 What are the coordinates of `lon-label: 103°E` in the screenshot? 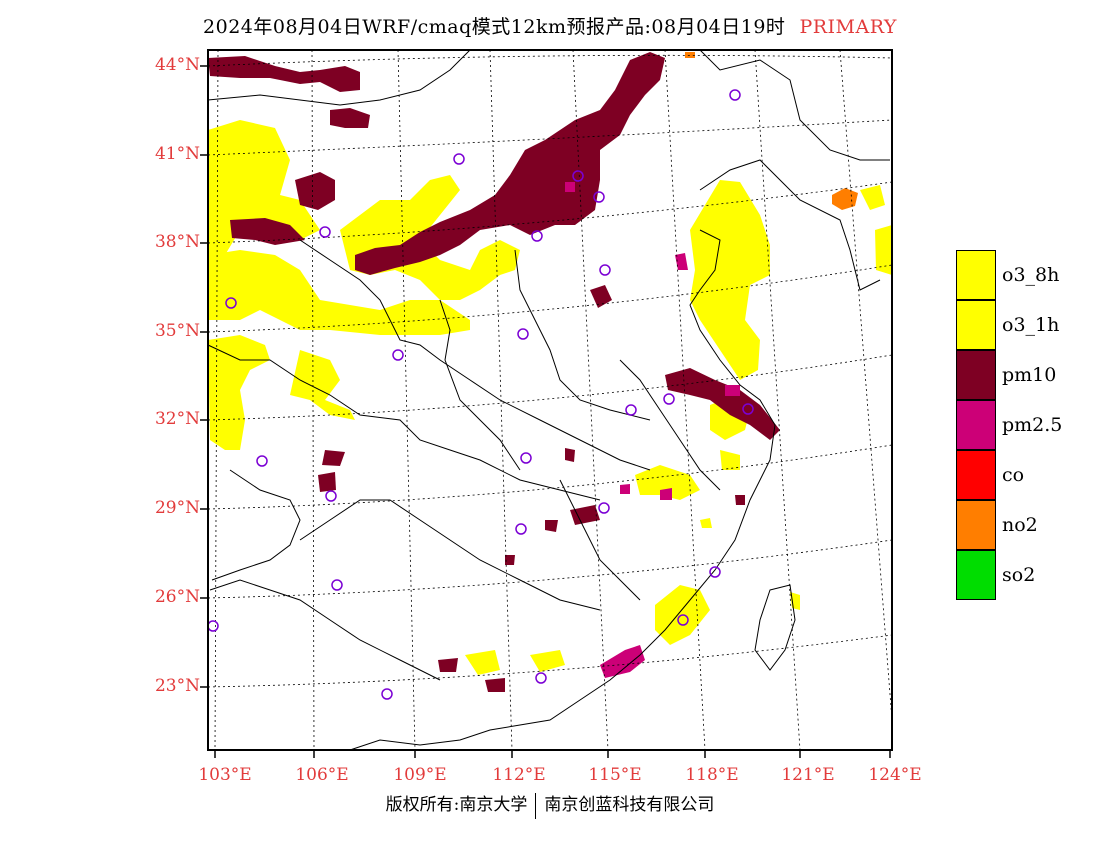 It's located at (225, 775).